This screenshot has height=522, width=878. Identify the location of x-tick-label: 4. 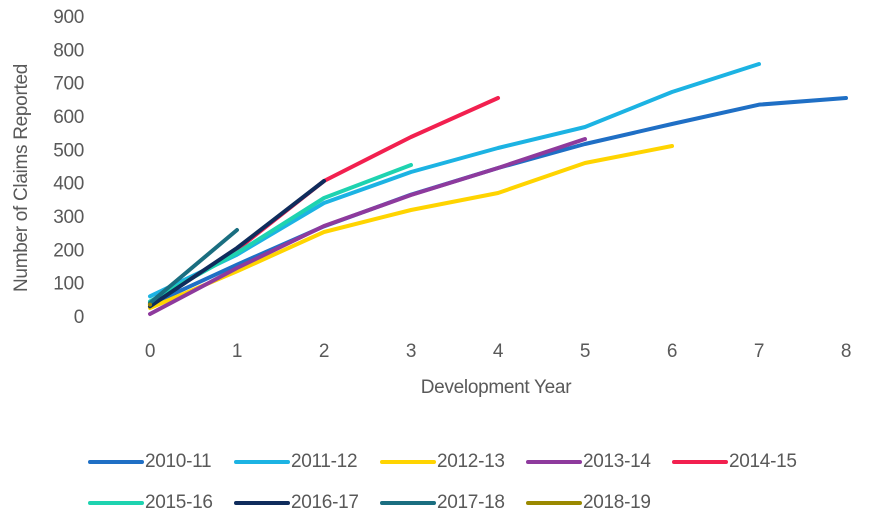
(498, 351).